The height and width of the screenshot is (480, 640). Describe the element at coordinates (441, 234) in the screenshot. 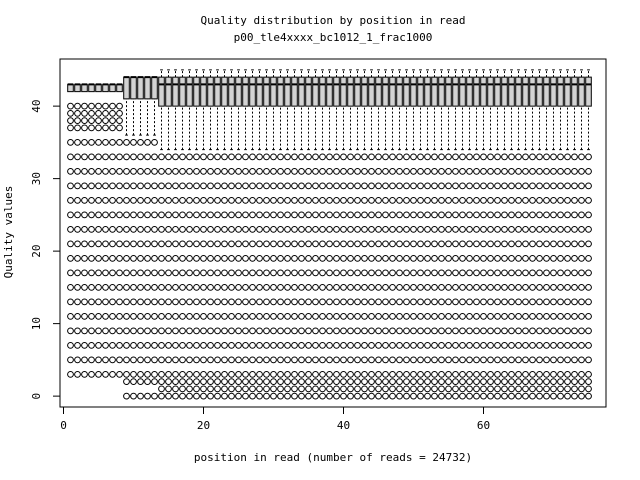

I see `position-54-boxplot` at that location.